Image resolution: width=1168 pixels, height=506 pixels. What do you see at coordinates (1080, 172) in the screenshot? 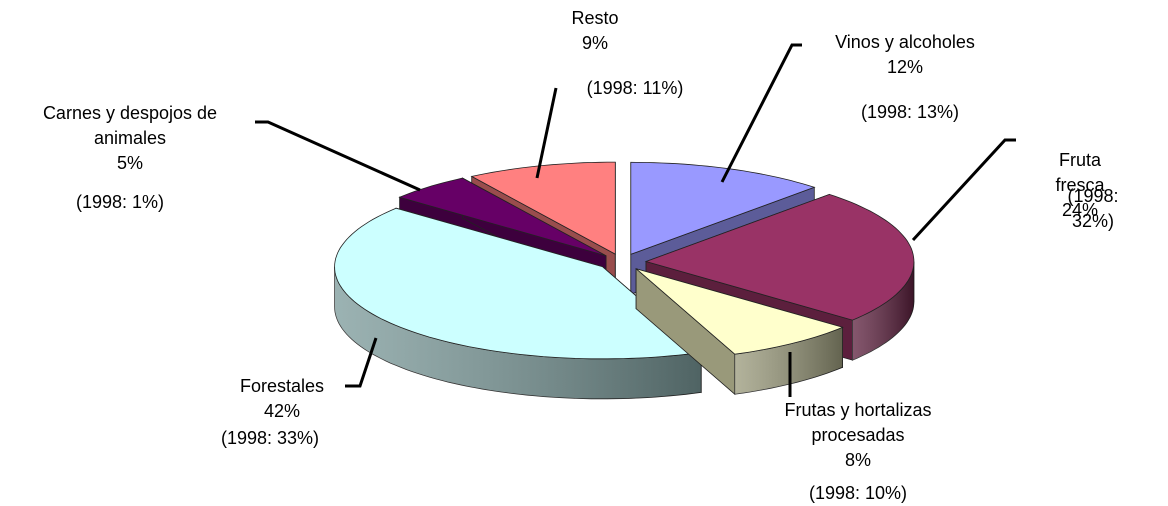
I see `category-label: Fruta fresca` at bounding box center [1080, 172].